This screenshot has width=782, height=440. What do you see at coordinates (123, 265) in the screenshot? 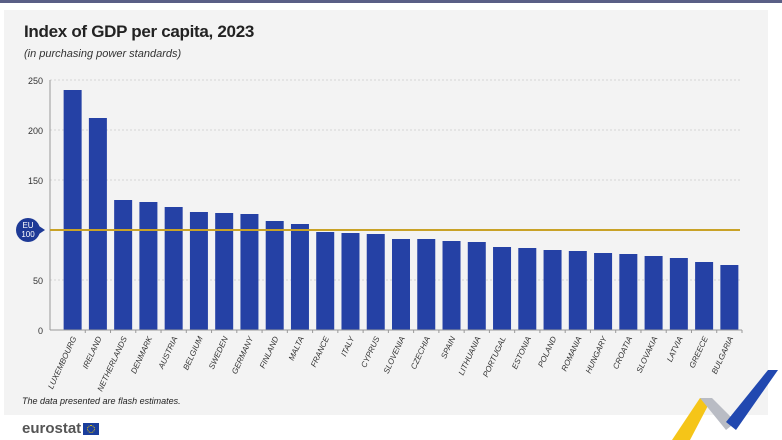
I see `bar-netherlands` at bounding box center [123, 265].